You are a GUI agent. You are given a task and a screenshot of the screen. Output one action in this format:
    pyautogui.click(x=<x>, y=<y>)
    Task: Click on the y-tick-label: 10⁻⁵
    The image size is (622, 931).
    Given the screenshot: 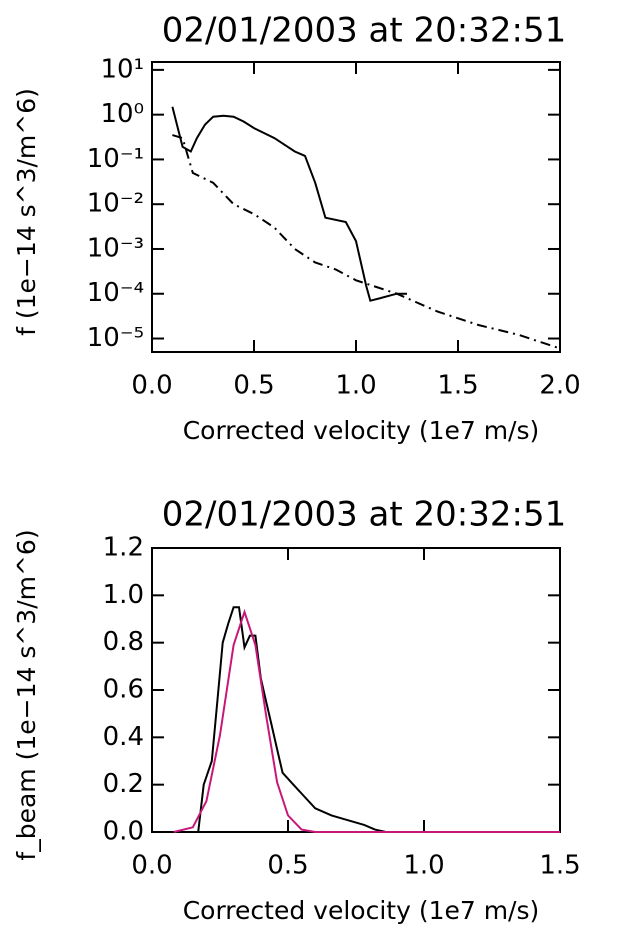 What is the action you would take?
    pyautogui.click(x=115, y=338)
    